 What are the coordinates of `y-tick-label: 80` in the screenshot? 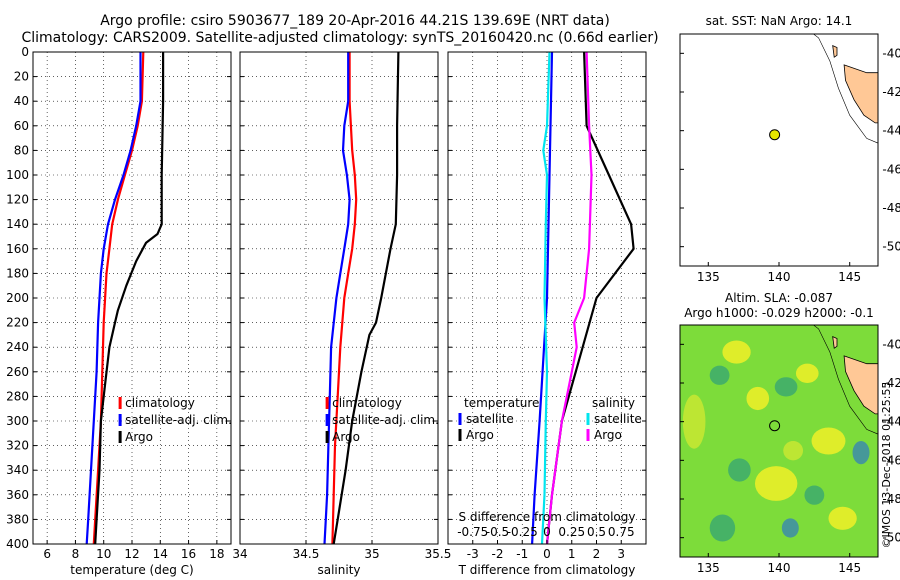 It's located at (21, 150).